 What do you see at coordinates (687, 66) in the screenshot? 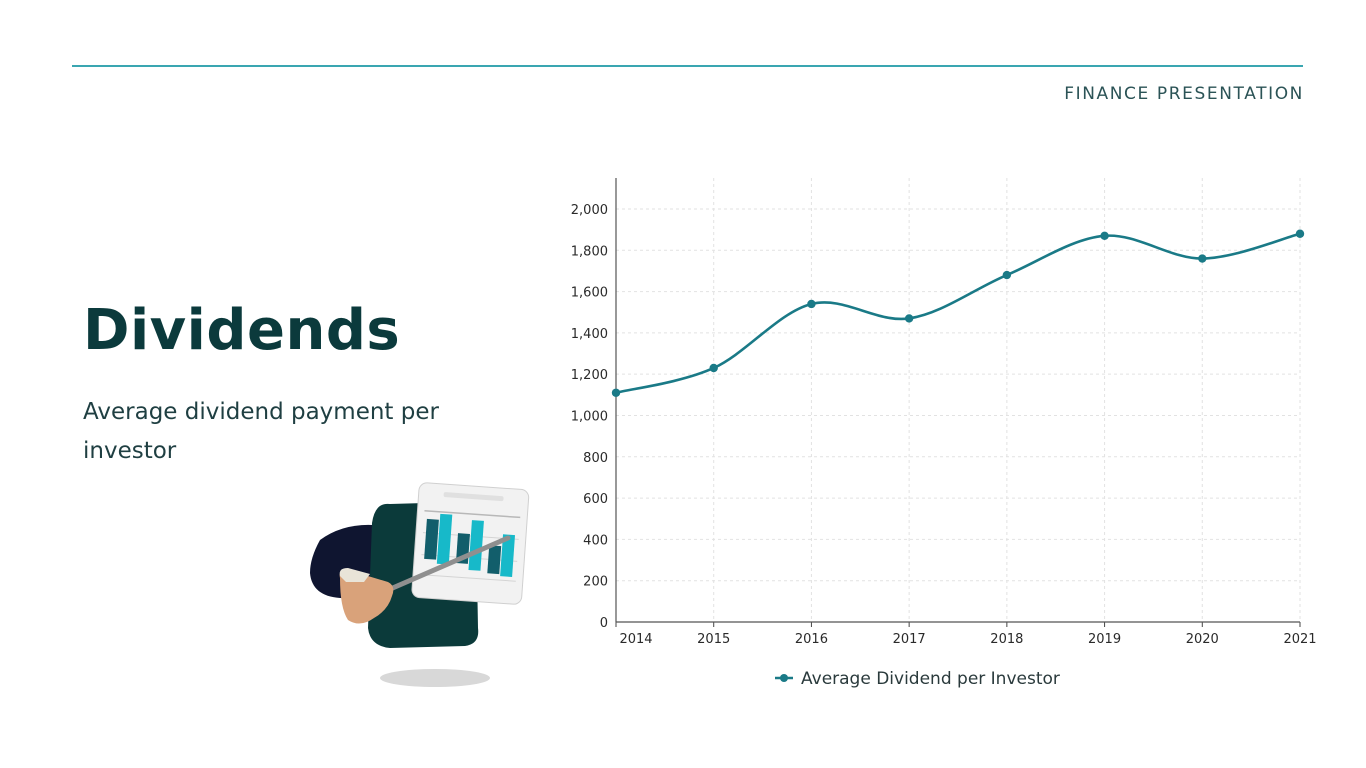
I see `top-divider` at bounding box center [687, 66].